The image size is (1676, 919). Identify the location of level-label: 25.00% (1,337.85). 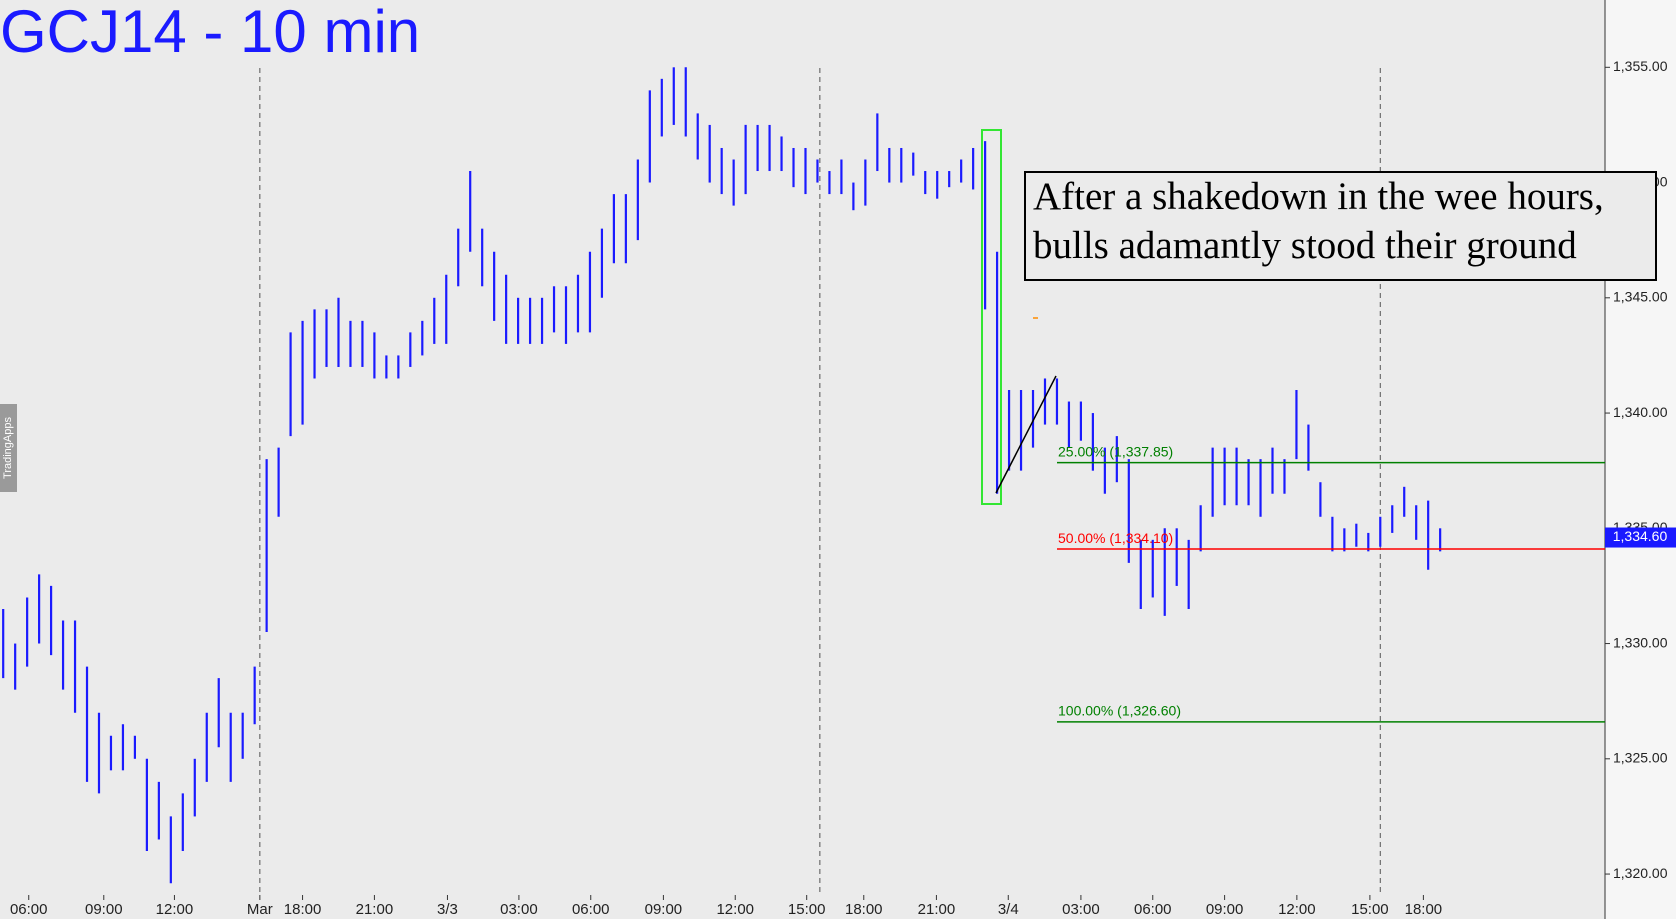
(1115, 451).